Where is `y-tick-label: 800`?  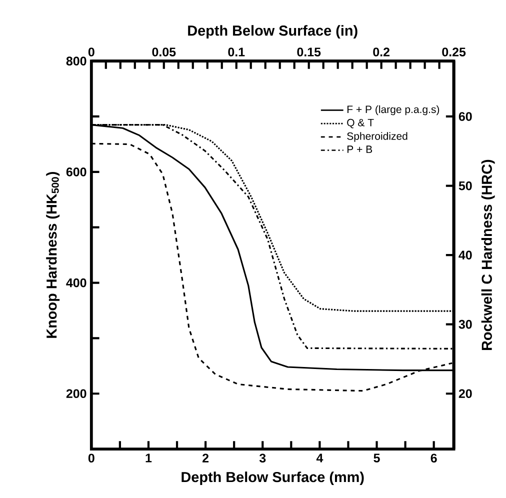
y-tick-label: 800 is located at coordinates (76, 61).